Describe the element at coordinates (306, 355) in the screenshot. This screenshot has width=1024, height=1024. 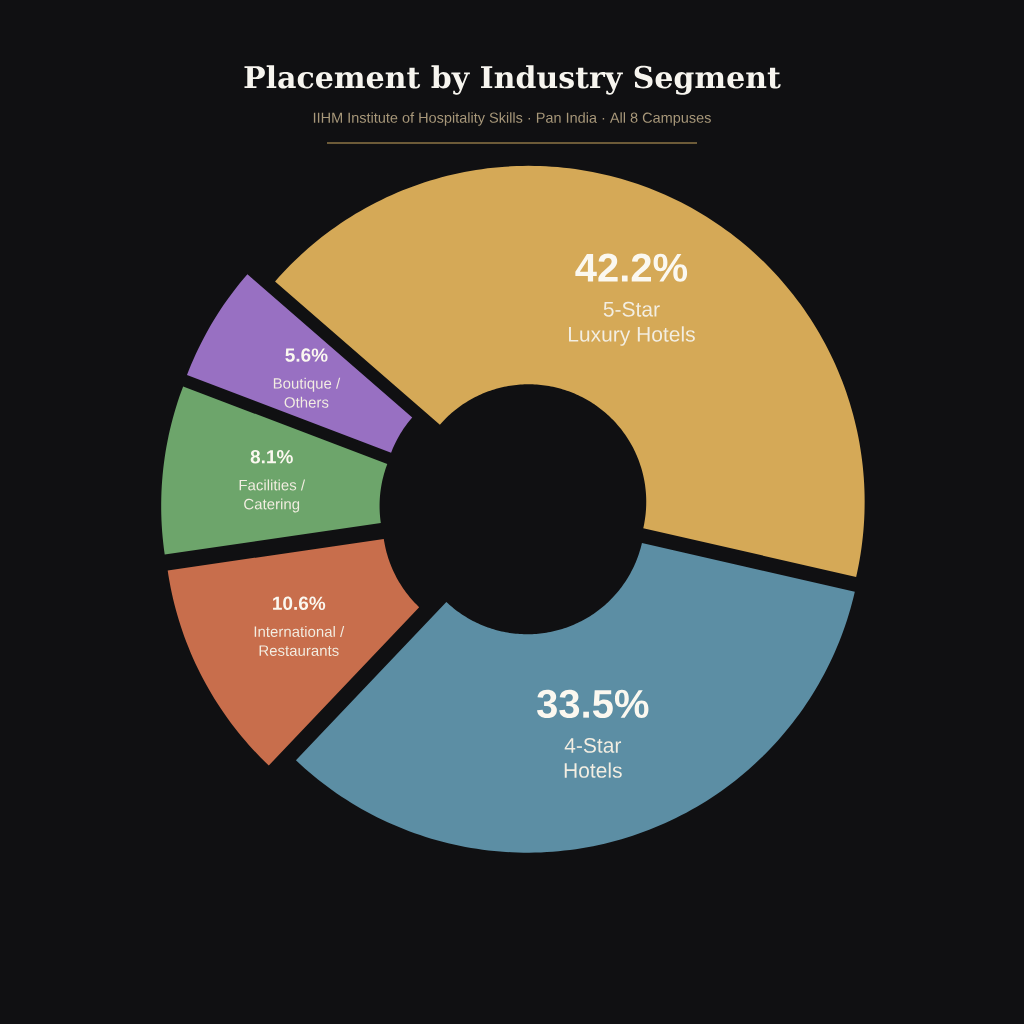
I see `data-label: 5.6%` at that location.